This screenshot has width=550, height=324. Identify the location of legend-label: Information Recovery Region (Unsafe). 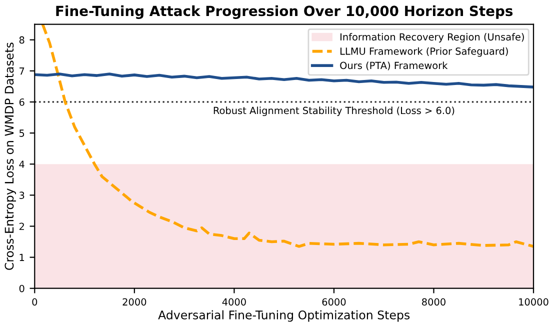
(432, 37).